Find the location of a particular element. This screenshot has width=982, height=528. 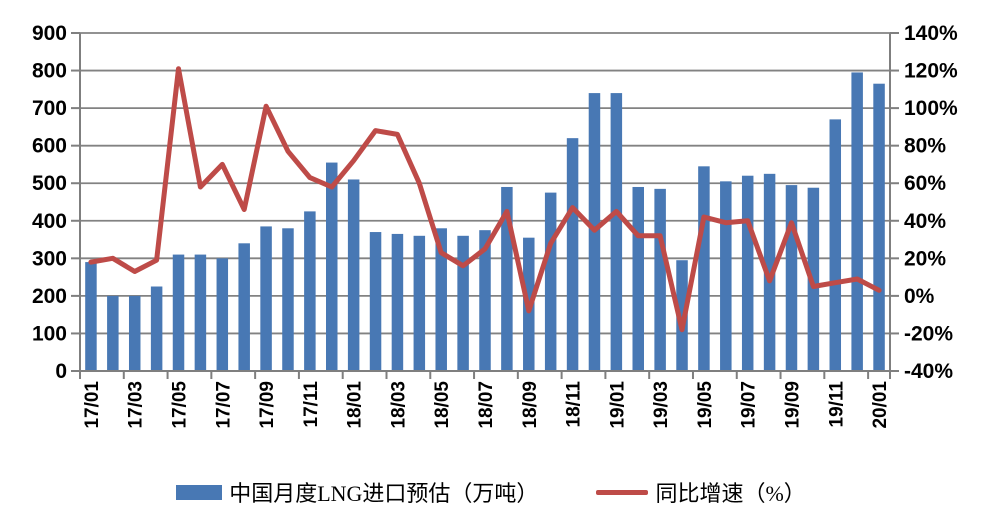

x-axis-label: 19/01 is located at coordinates (617, 405).